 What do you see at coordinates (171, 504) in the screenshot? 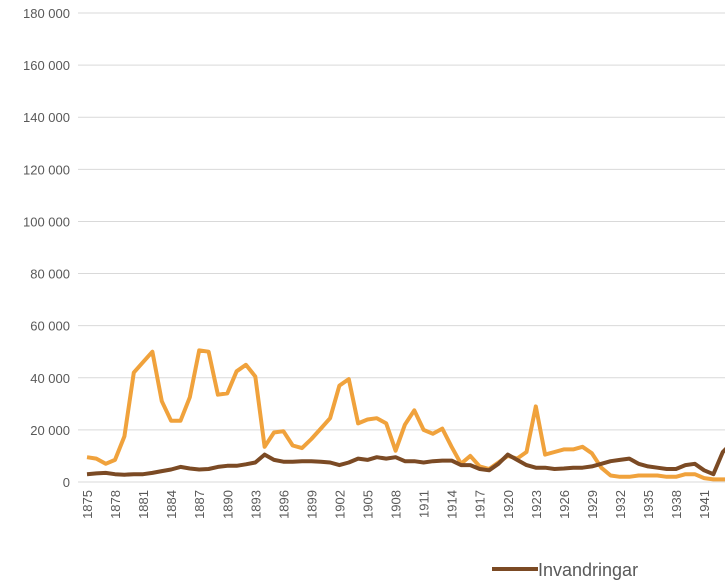
I see `x-tick-label: 1884` at bounding box center [171, 504].